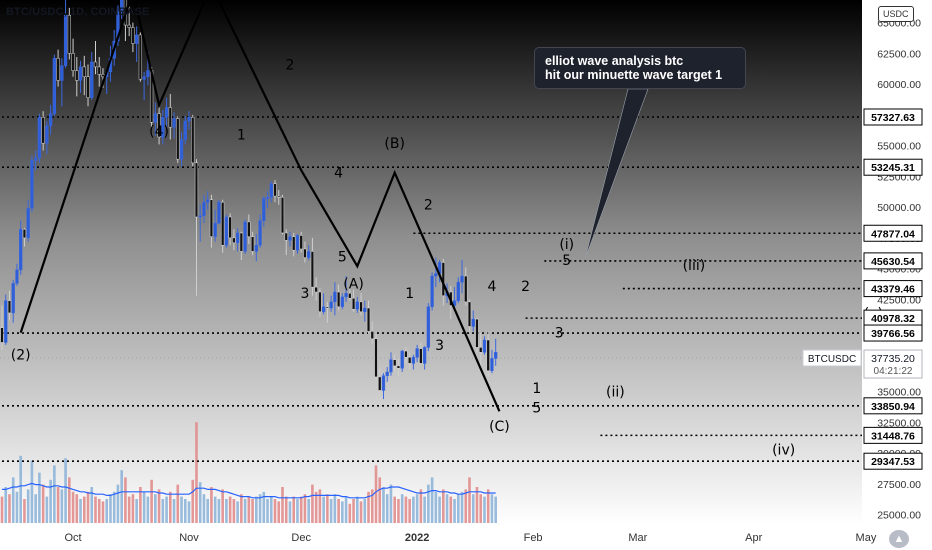 This screenshot has height=550, width=932. Describe the element at coordinates (893, 168) in the screenshot. I see `price-level-tag-label: 53245.31` at that location.